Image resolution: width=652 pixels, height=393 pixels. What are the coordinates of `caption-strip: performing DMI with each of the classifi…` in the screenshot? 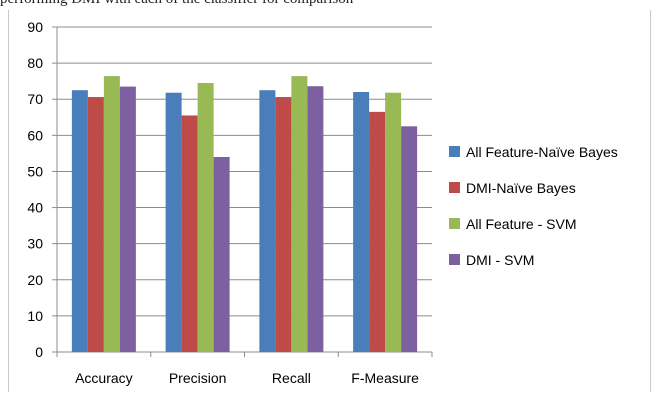 It's located at (326, 6).